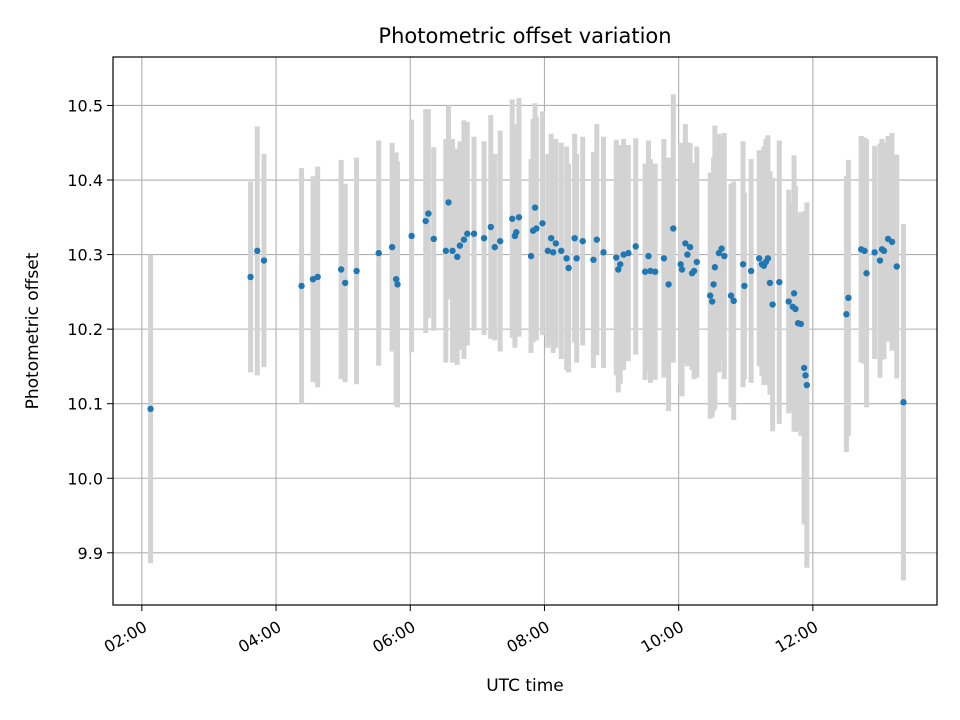 The width and height of the screenshot is (960, 720). I want to click on y-tick-label: 10.5, so click(85, 105).